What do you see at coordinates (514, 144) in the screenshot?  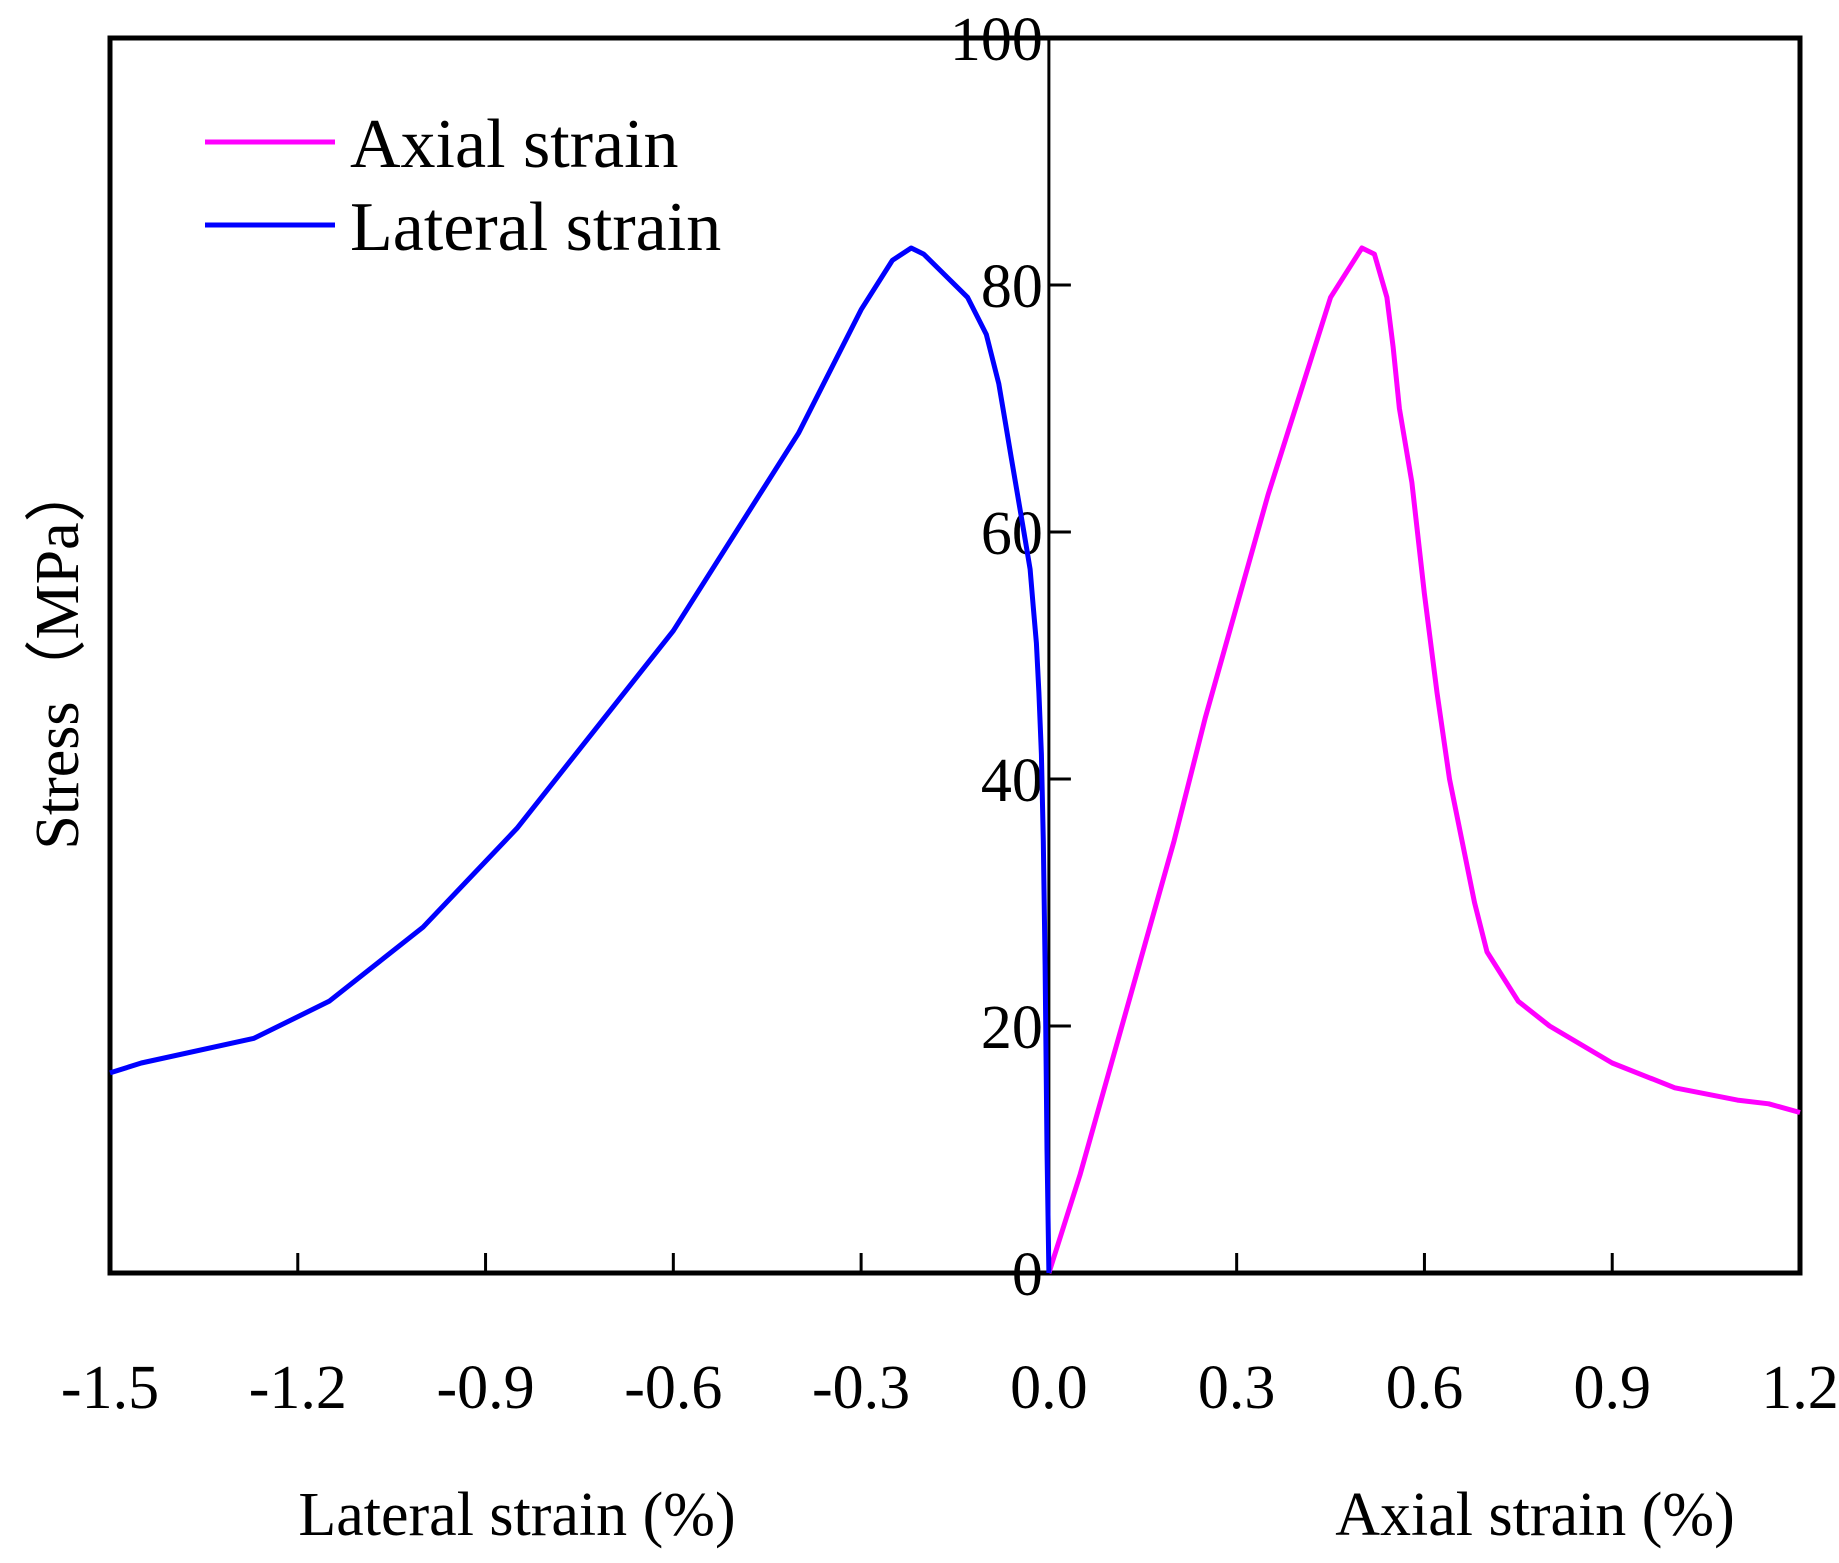 I see `legend-label-axial: Axial strain` at bounding box center [514, 144].